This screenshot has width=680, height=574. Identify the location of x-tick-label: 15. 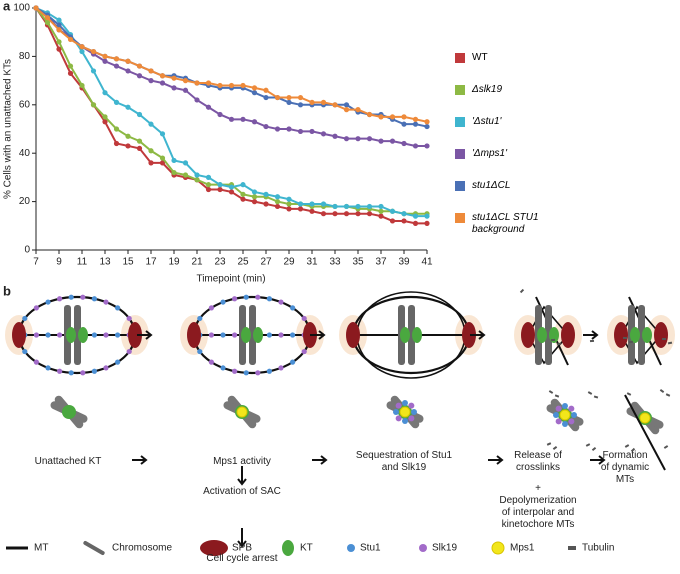
(128, 262).